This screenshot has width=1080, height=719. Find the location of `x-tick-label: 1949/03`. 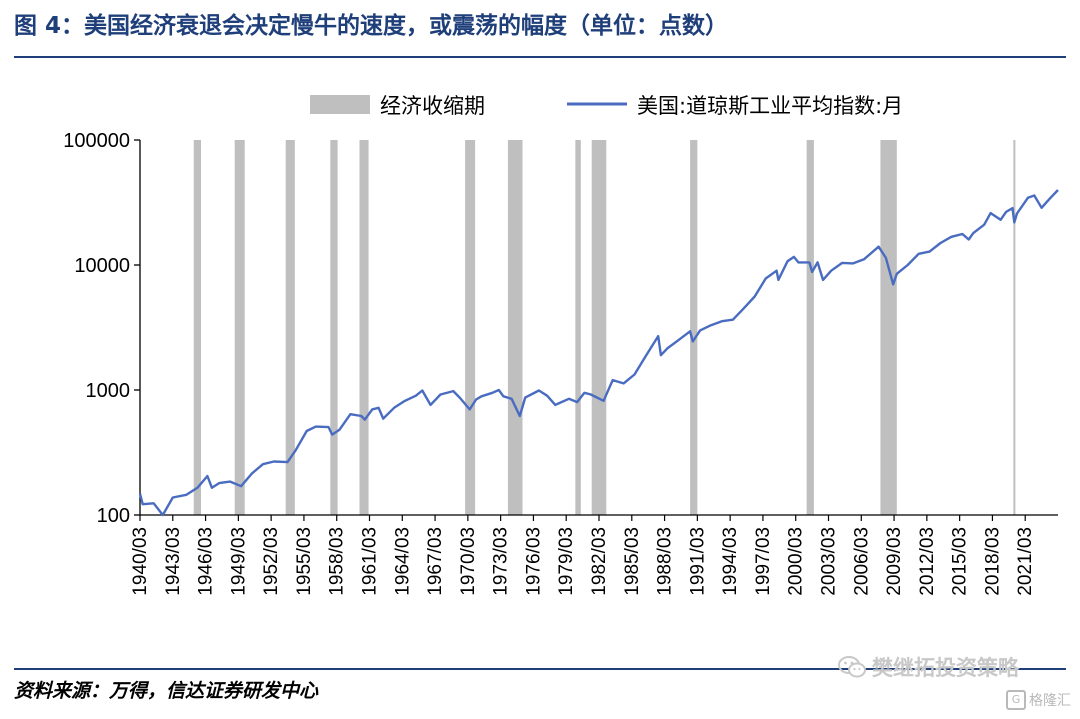

x-tick-label: 1949/03 is located at coordinates (238, 561).